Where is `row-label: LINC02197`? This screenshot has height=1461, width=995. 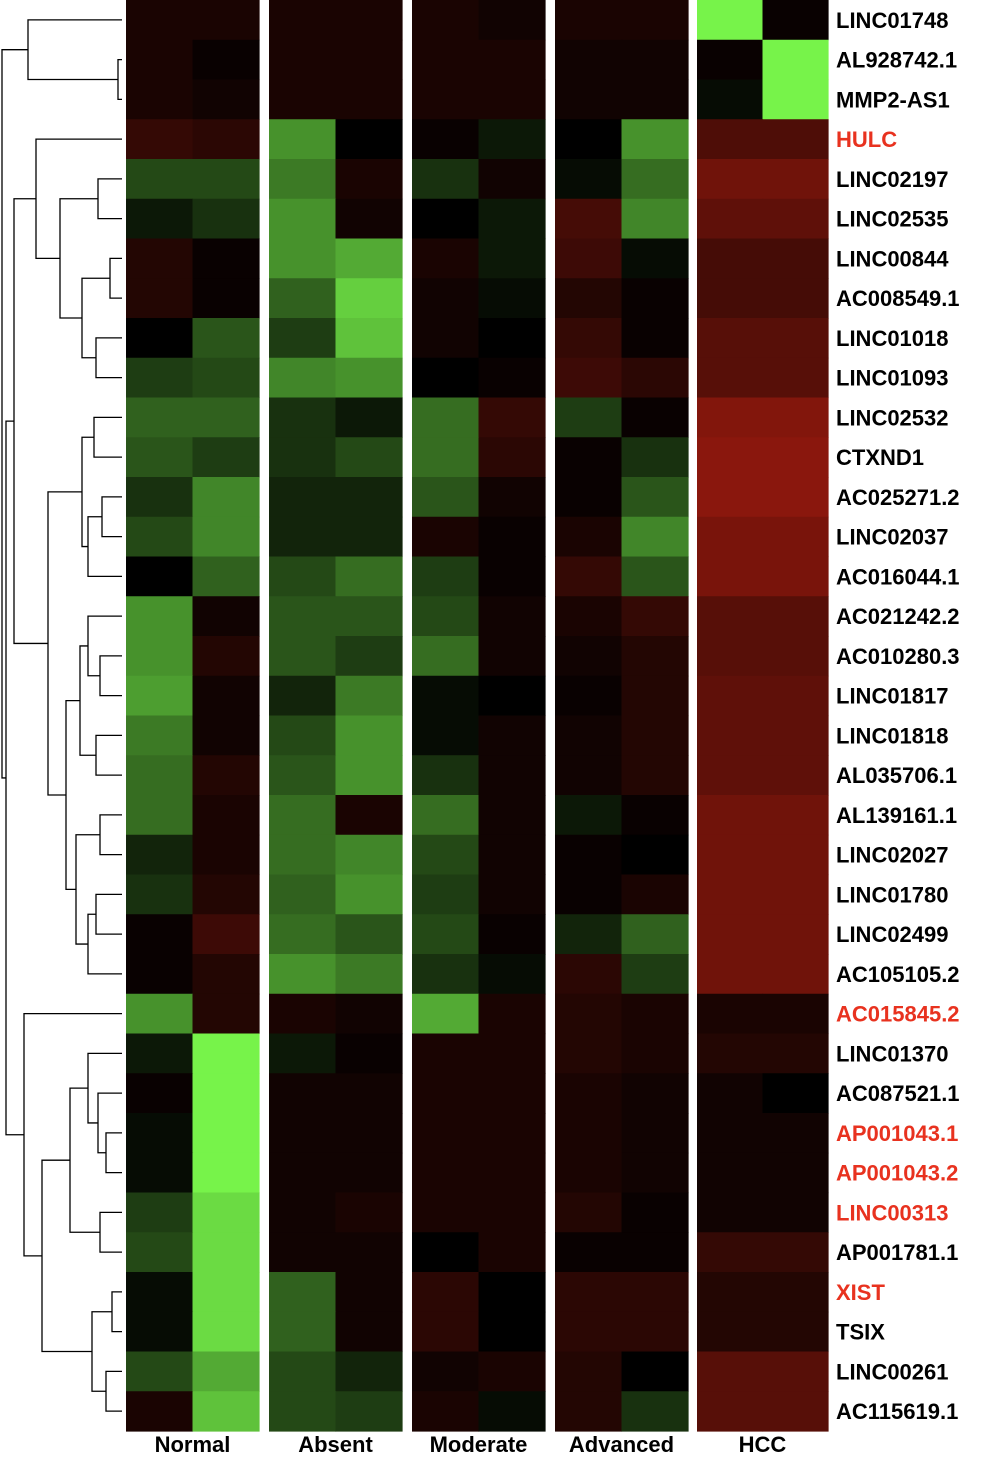 row-label: LINC02197 is located at coordinates (892, 179).